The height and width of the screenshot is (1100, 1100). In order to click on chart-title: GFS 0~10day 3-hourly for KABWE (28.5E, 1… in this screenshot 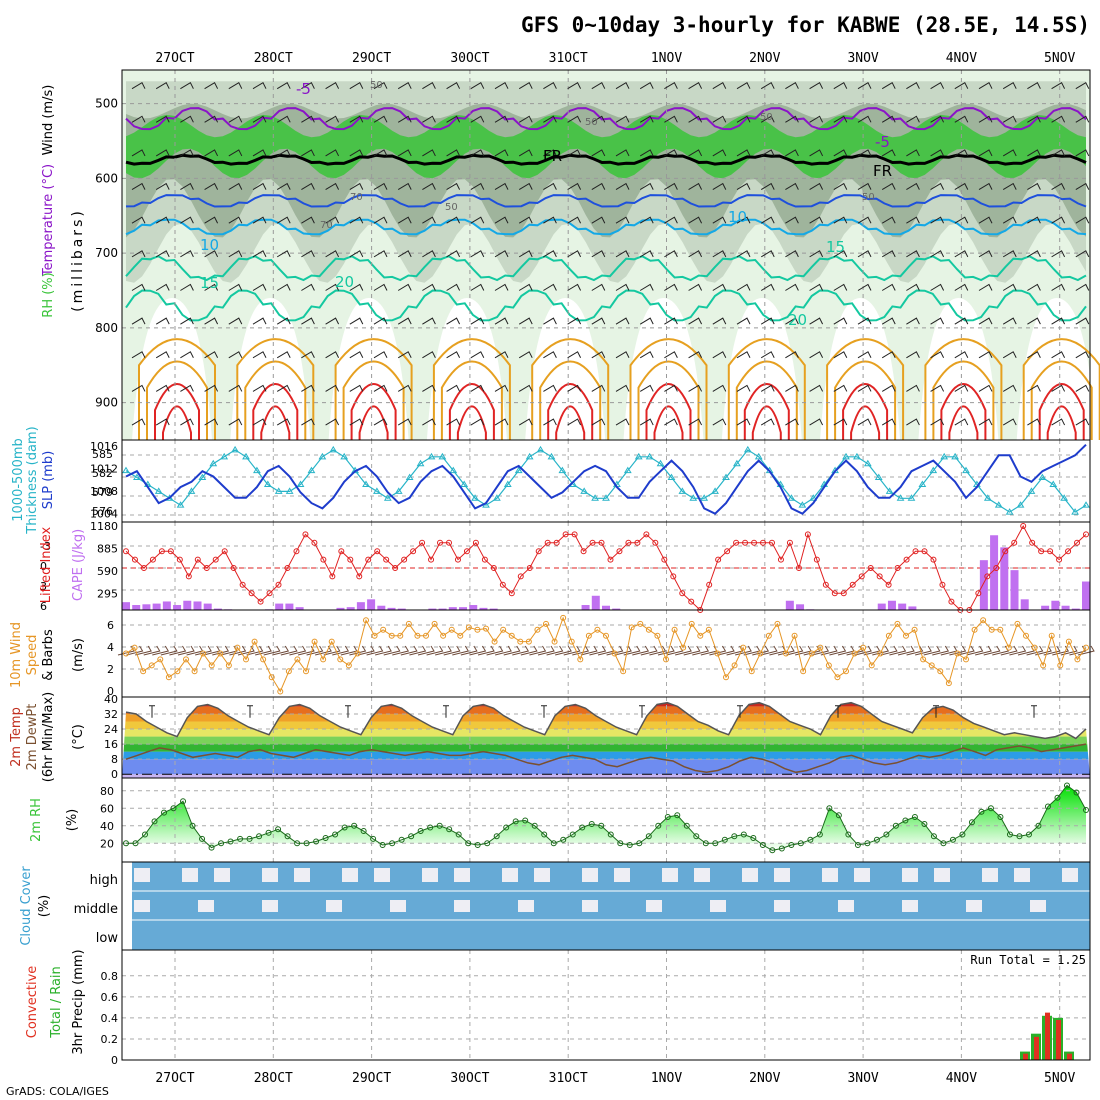, I will do `click(805, 25)`.